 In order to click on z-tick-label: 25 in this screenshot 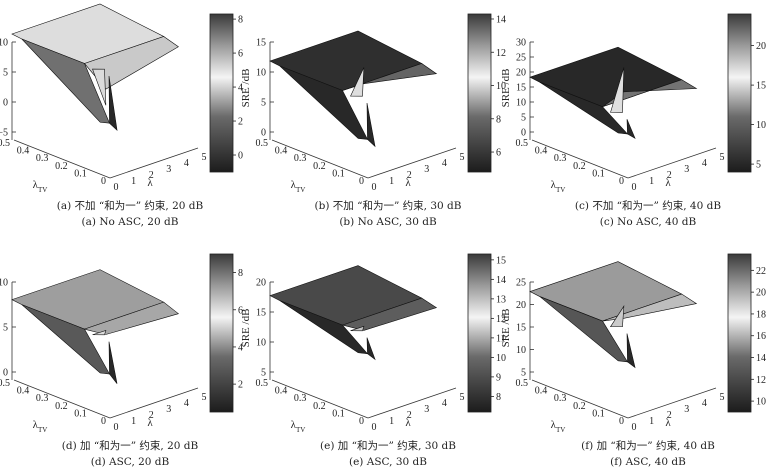, I will do `click(521, 58)`.